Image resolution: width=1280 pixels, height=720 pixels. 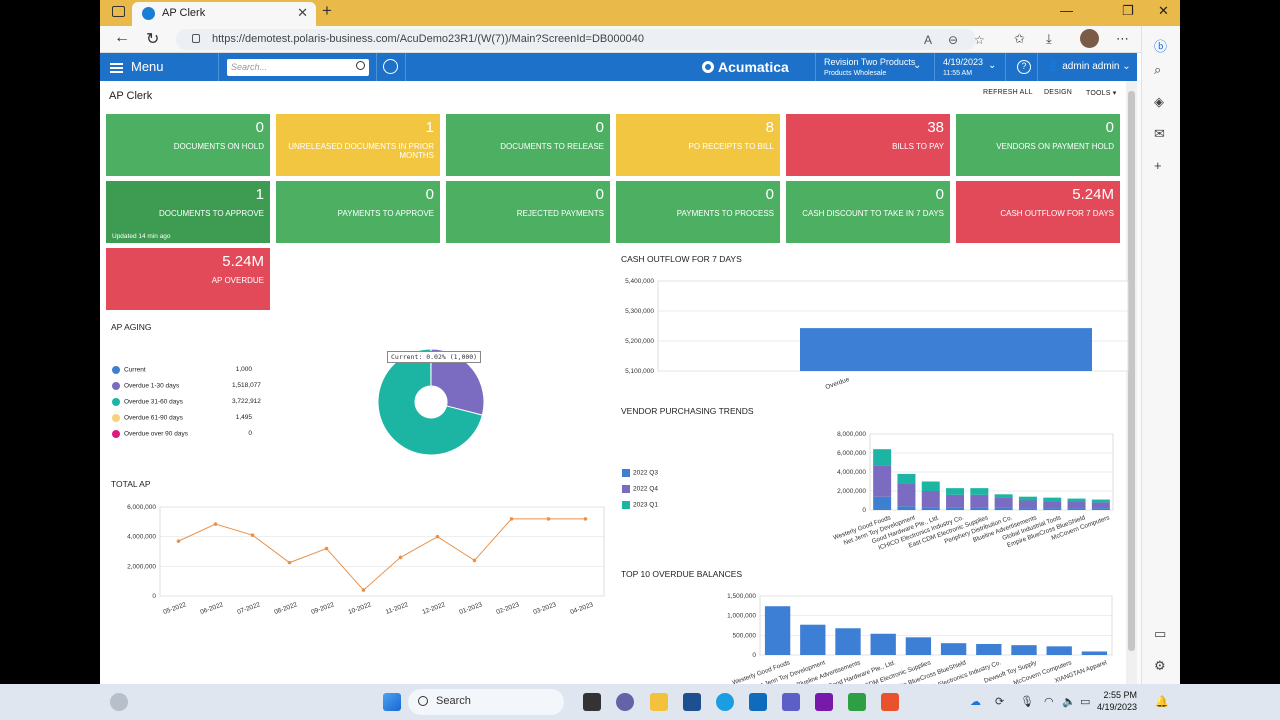 What do you see at coordinates (882, 503) in the screenshot?
I see `bar-westerly-good-foods-2022-q3` at bounding box center [882, 503].